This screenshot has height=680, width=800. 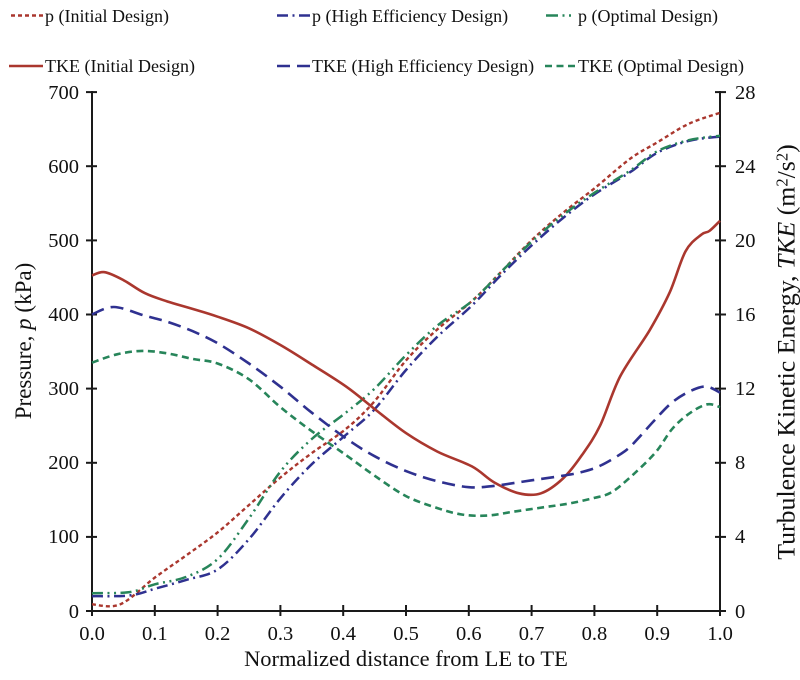 I want to click on svg-text: 100, so click(x=63, y=537).